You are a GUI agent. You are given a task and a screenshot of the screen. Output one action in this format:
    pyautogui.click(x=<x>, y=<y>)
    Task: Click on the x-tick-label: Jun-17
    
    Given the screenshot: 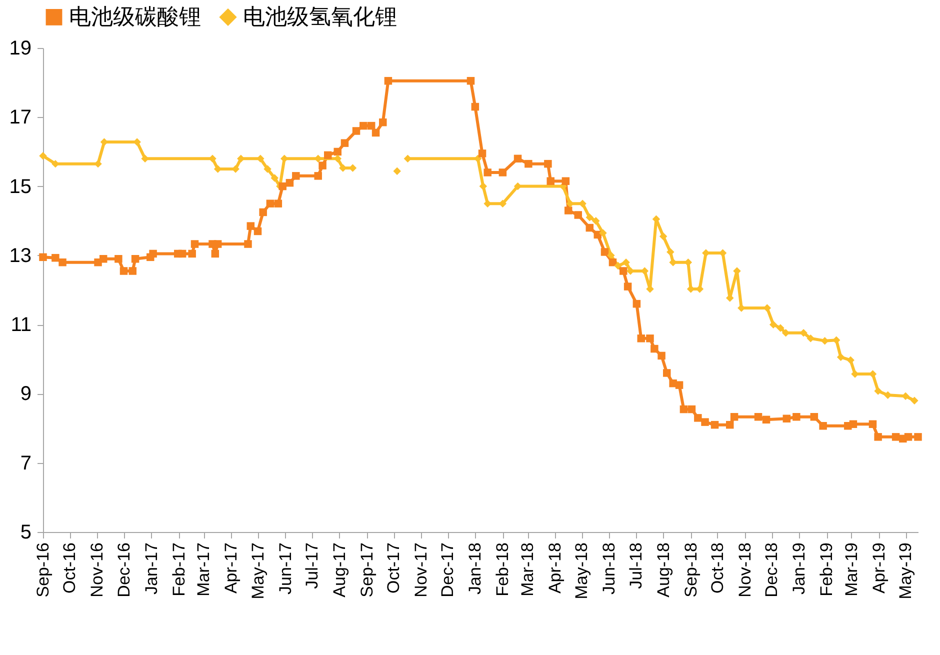 What is the action you would take?
    pyautogui.click(x=285, y=568)
    